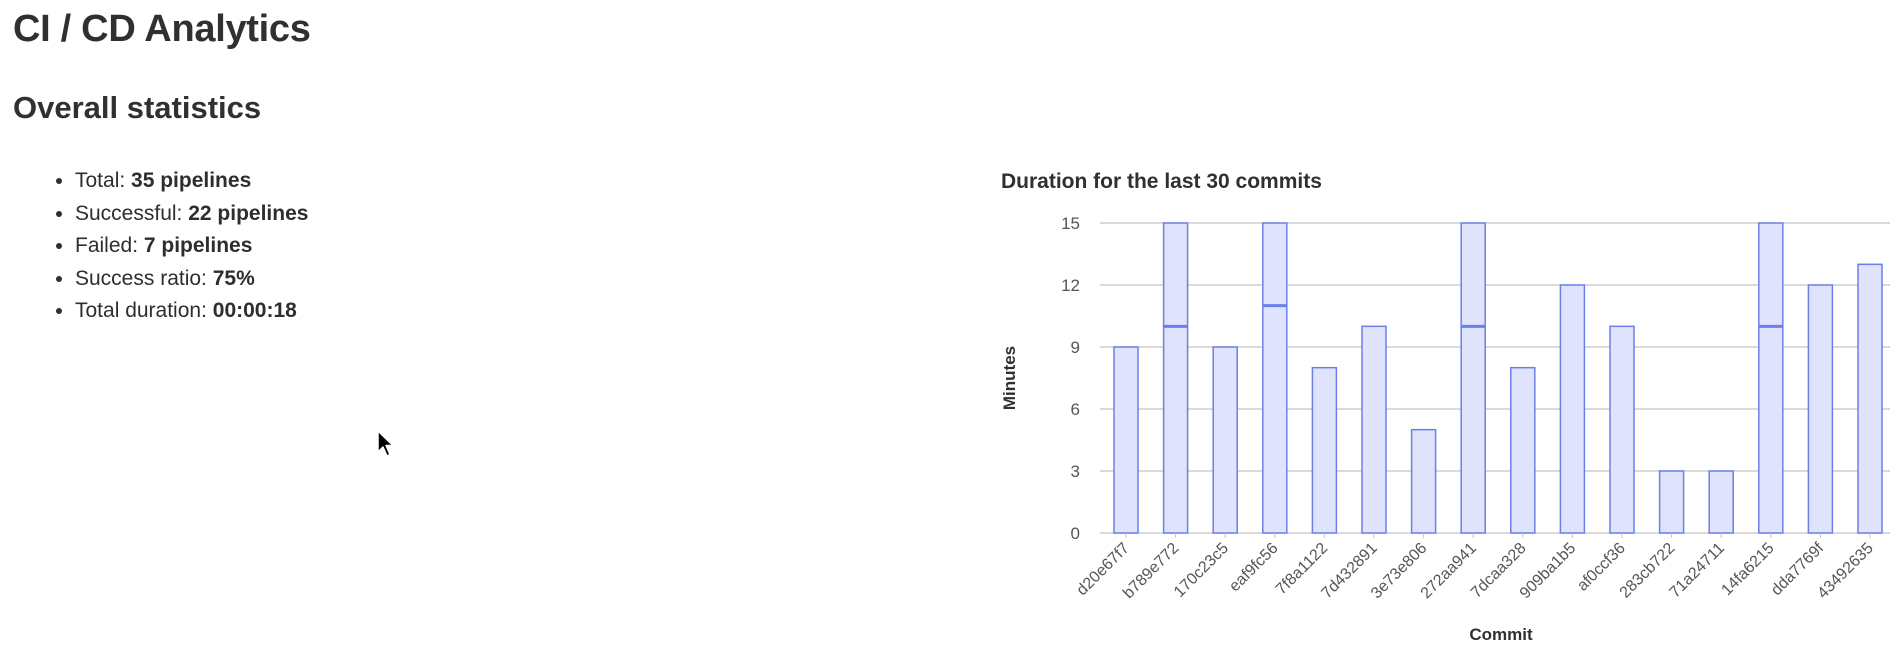 The image size is (1900, 653). Describe the element at coordinates (162, 29) in the screenshot. I see `page-title: CI / CD Analytics` at that location.